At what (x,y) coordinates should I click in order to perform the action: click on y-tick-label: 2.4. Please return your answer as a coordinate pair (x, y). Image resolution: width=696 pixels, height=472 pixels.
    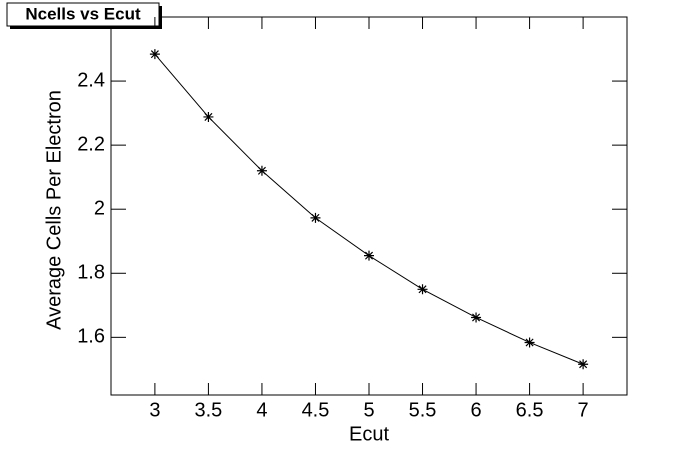
    Looking at the image, I should click on (91, 80).